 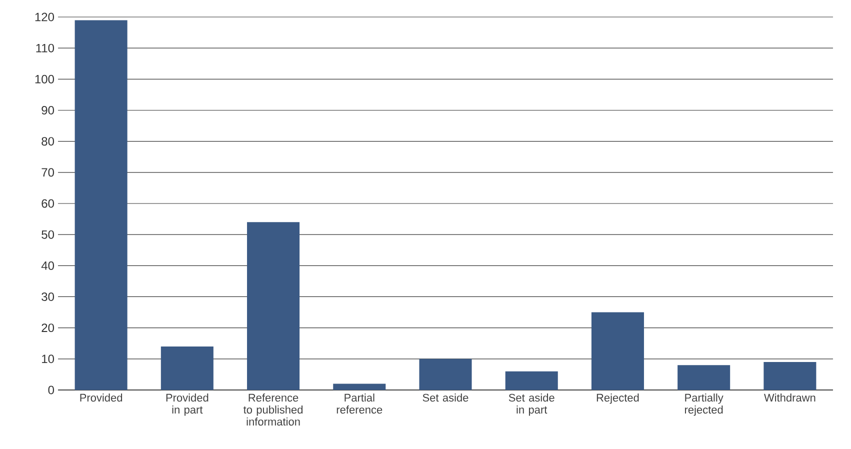 I want to click on y-tick-label: 90, so click(x=48, y=110).